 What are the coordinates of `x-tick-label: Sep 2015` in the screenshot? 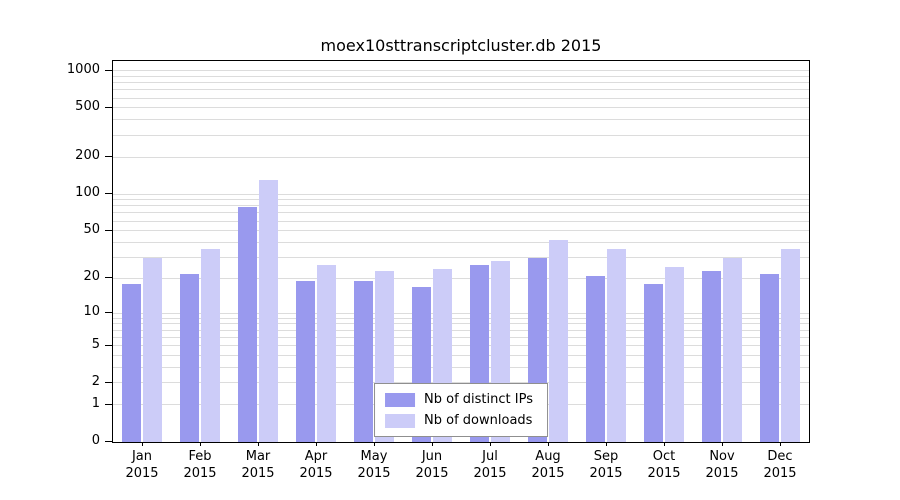 It's located at (606, 466).